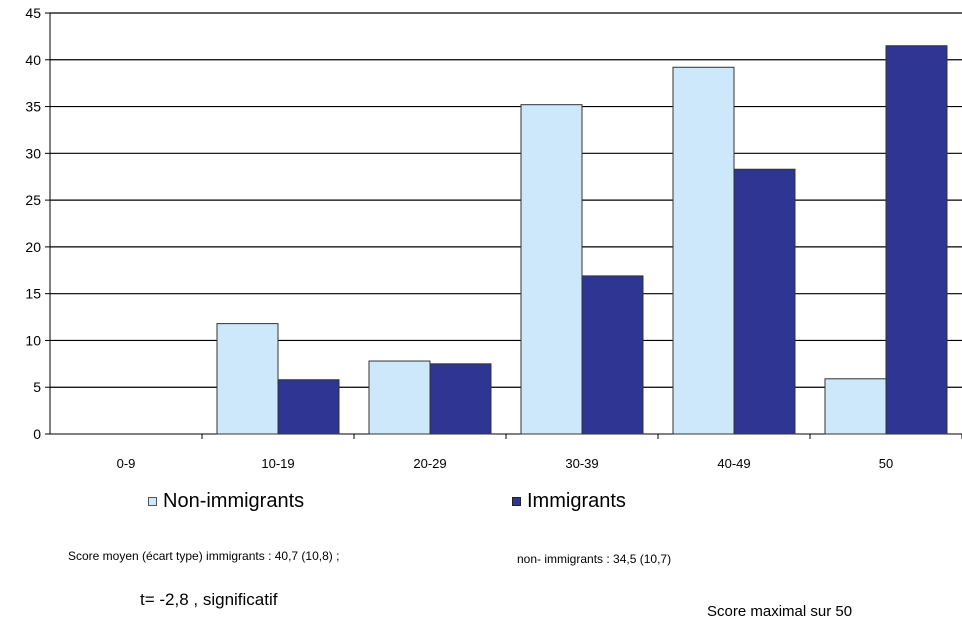 The height and width of the screenshot is (623, 962). I want to click on y-tick-label: 45, so click(33, 13).